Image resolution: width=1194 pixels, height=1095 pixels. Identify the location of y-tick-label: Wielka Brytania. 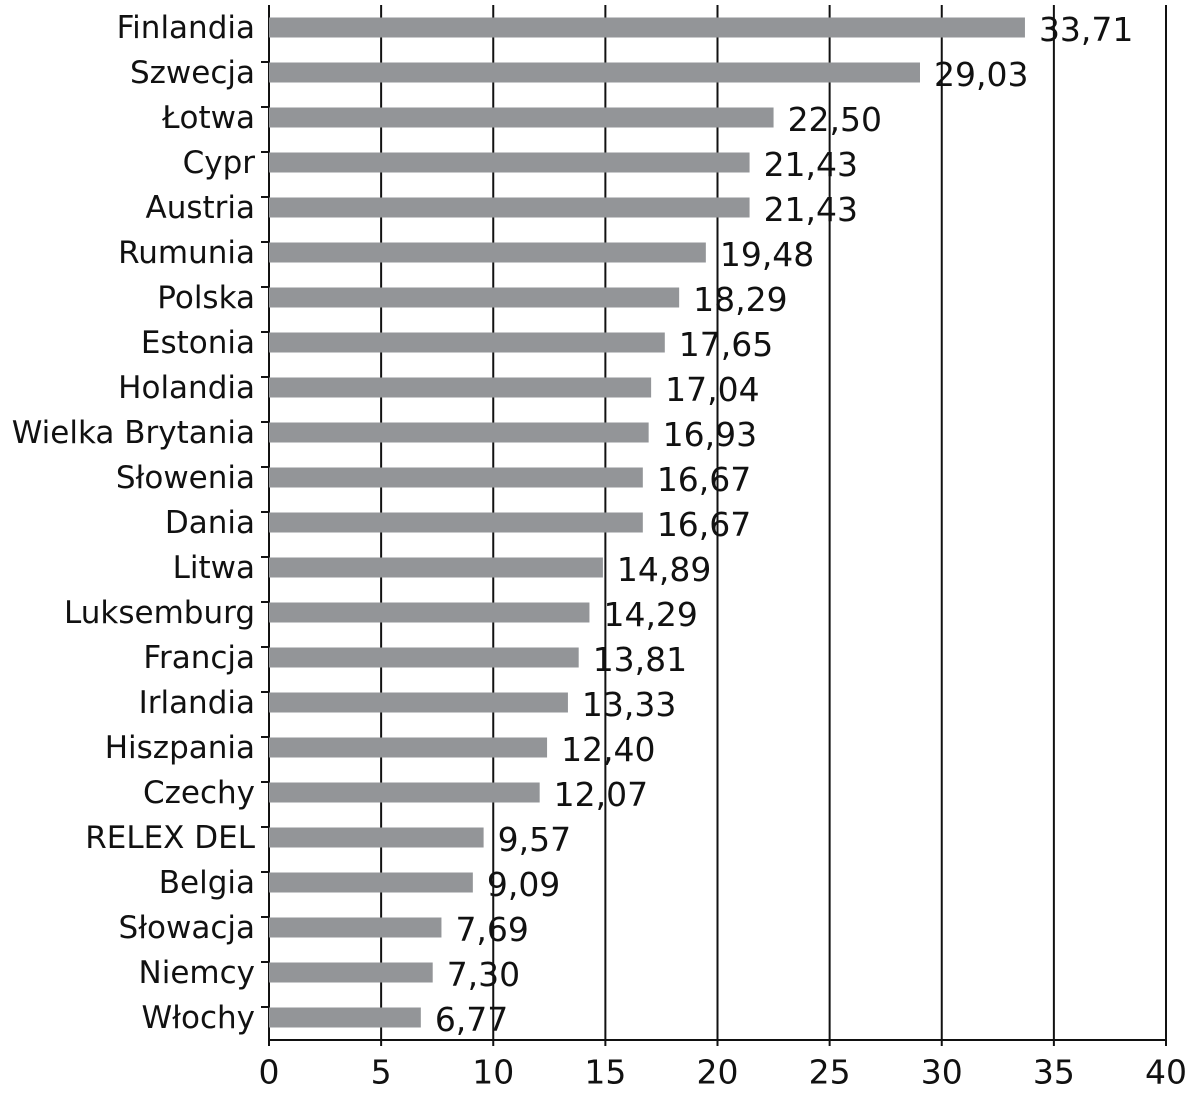
(133, 433).